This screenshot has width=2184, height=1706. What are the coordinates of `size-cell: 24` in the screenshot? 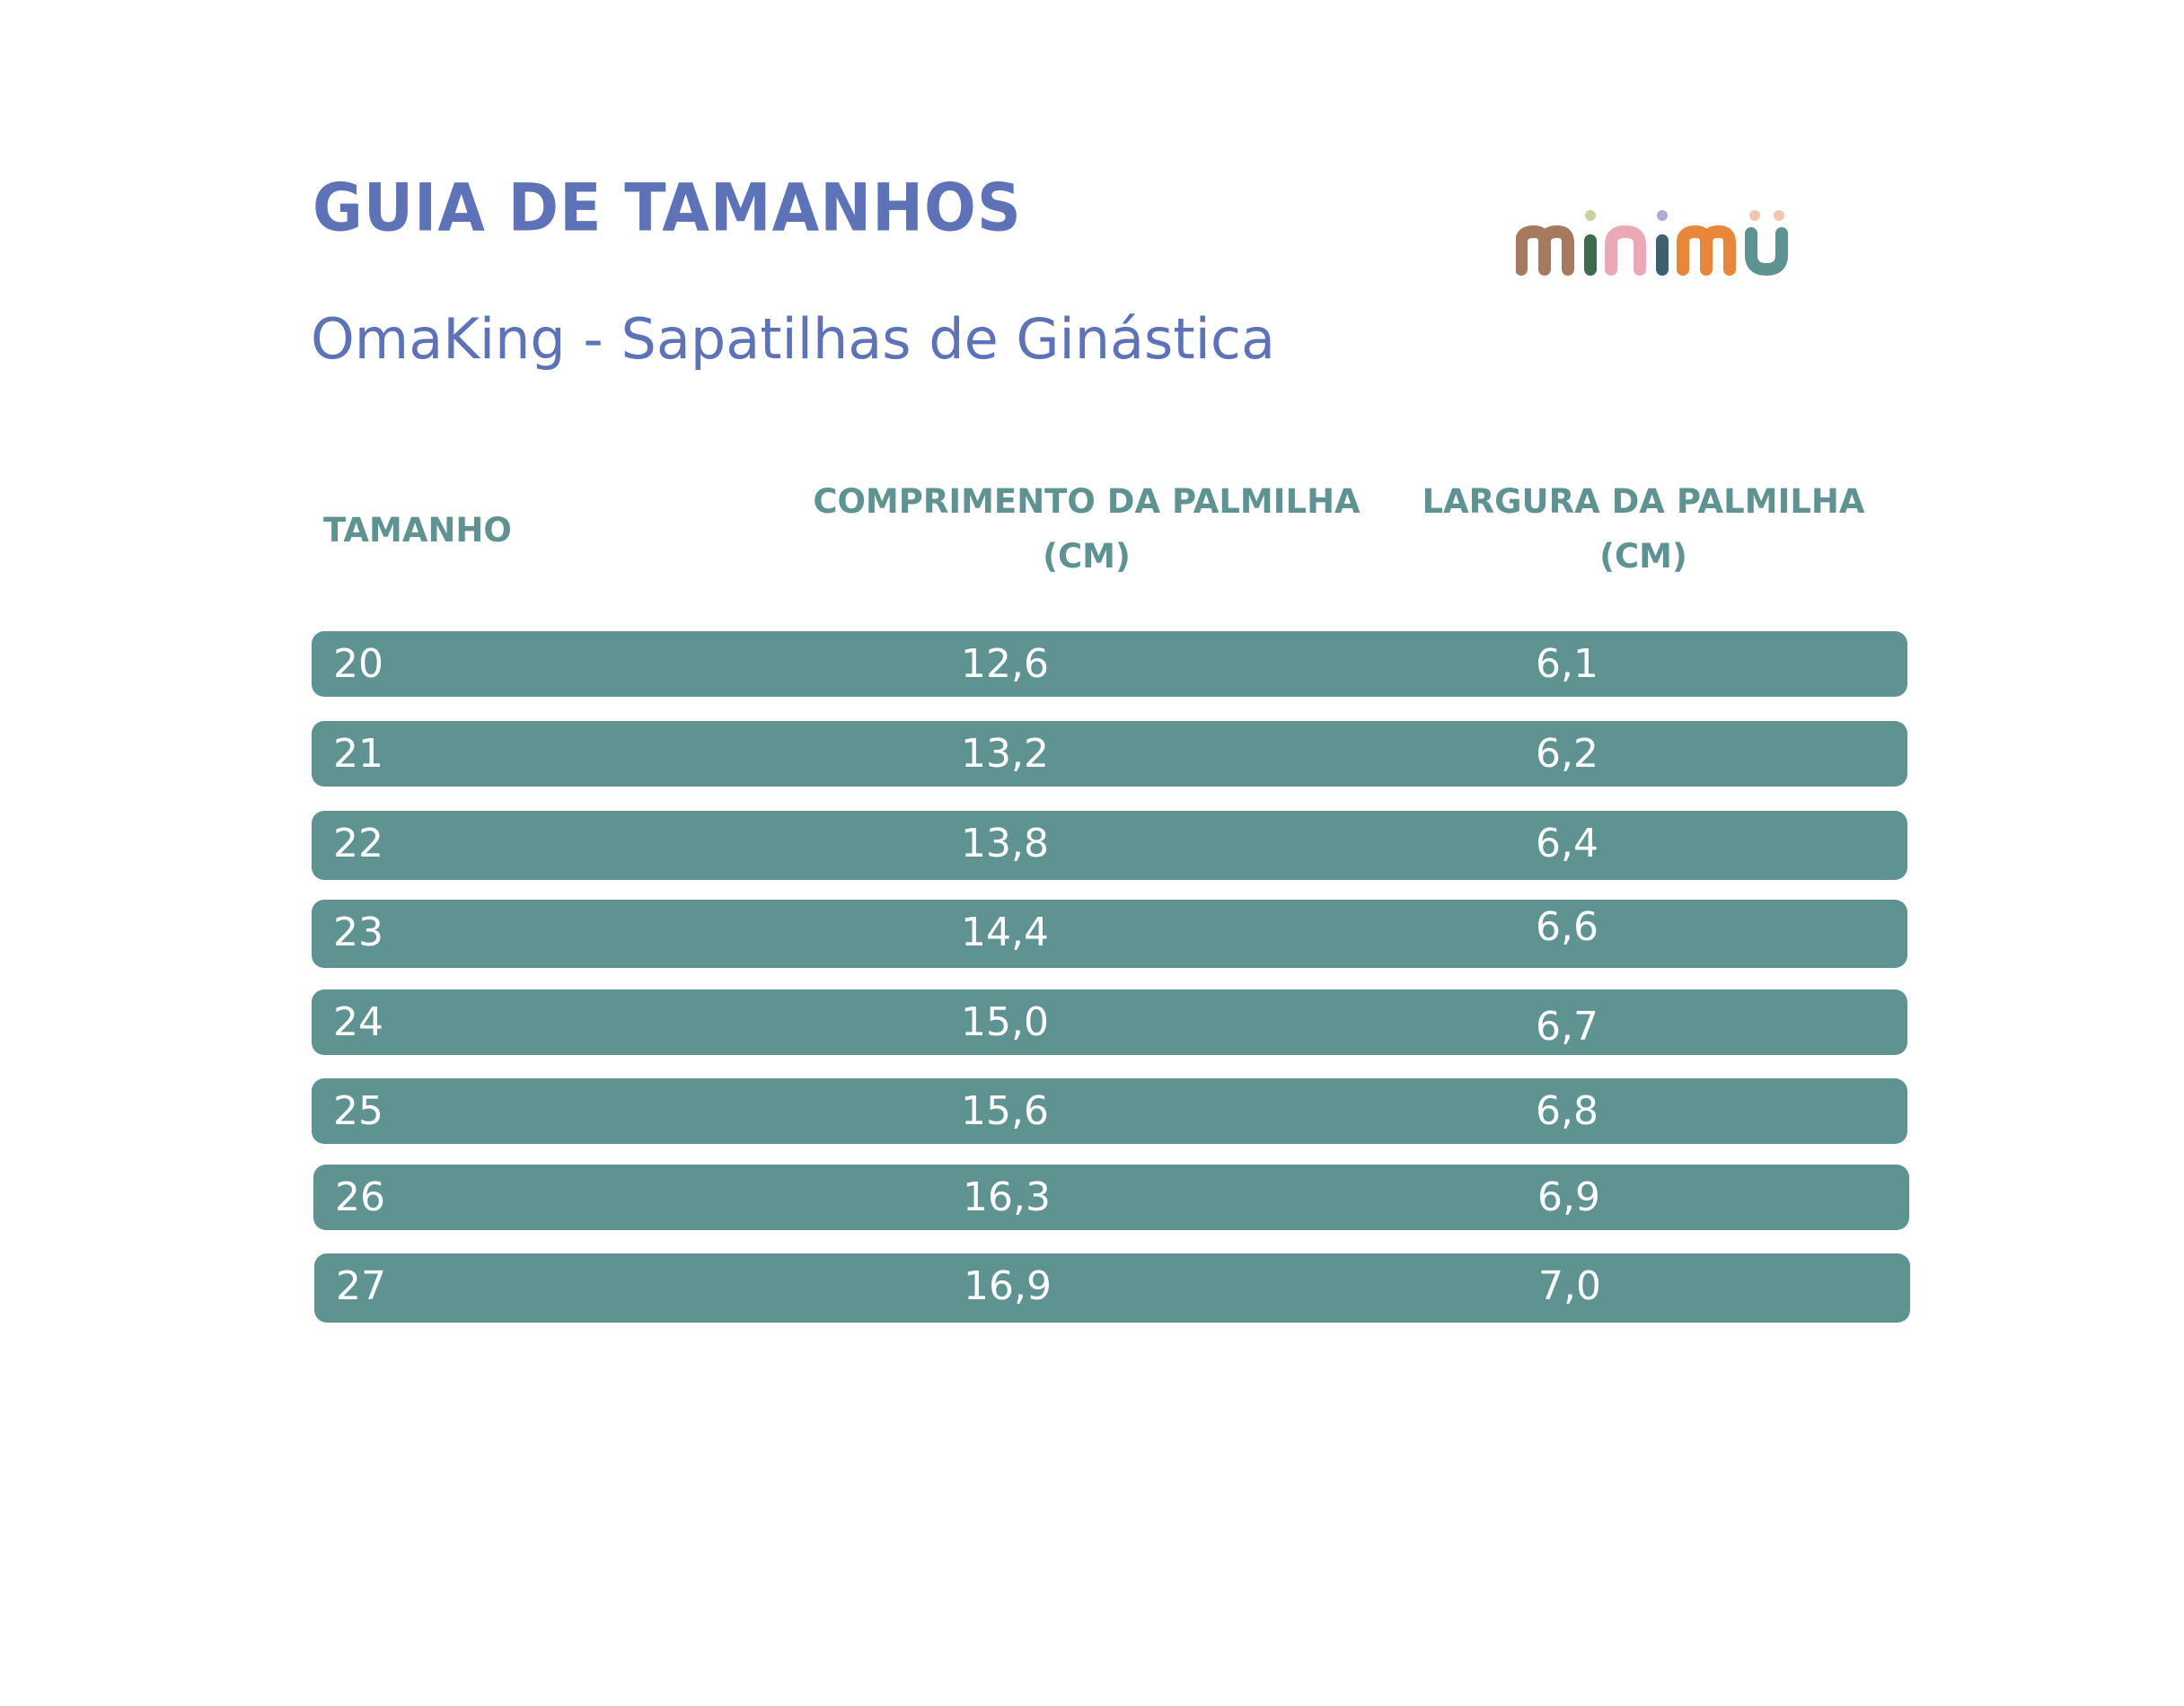 It's located at (358, 1022).